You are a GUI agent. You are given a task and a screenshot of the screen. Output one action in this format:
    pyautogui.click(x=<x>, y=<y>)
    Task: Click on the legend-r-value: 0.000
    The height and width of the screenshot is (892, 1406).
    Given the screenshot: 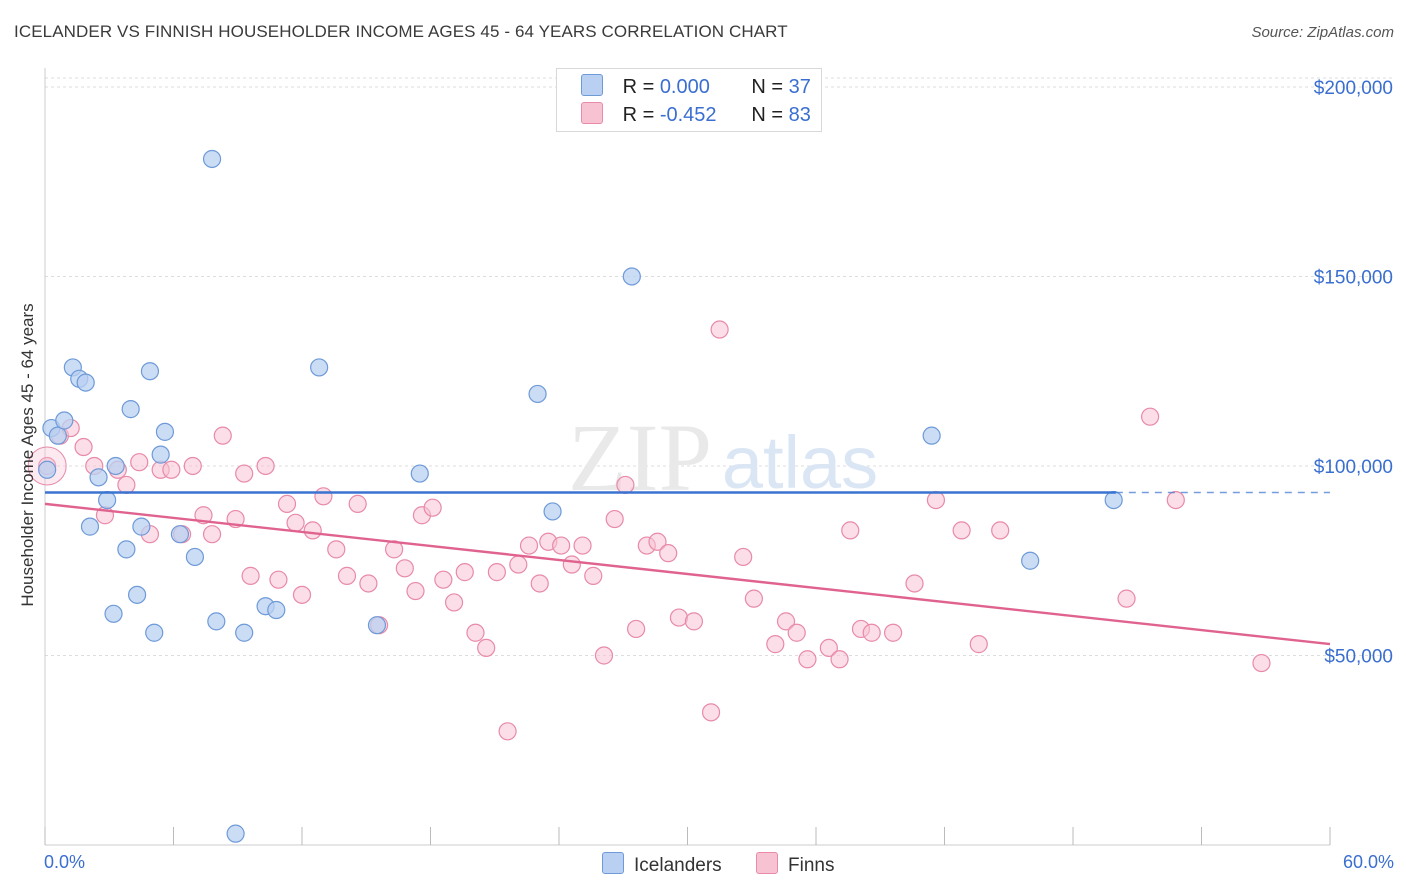 What is the action you would take?
    pyautogui.click(x=684, y=87)
    